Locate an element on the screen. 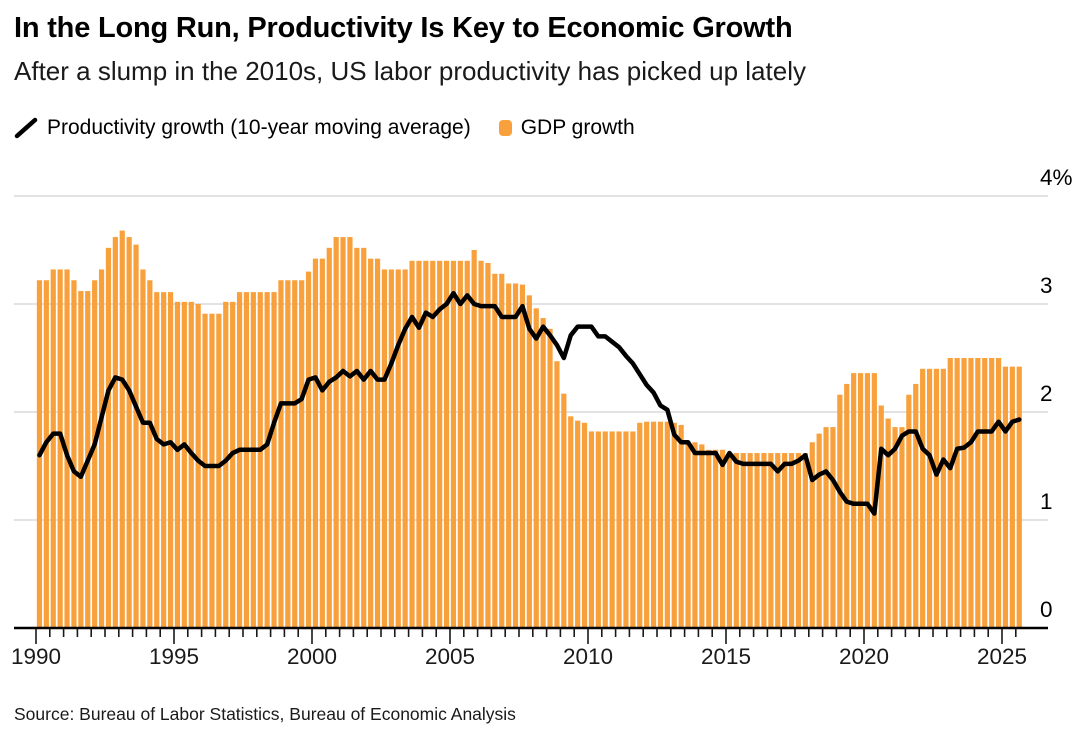 Image resolution: width=1080 pixels, height=737 pixels. x-axis-label: 2010 is located at coordinates (588, 656).